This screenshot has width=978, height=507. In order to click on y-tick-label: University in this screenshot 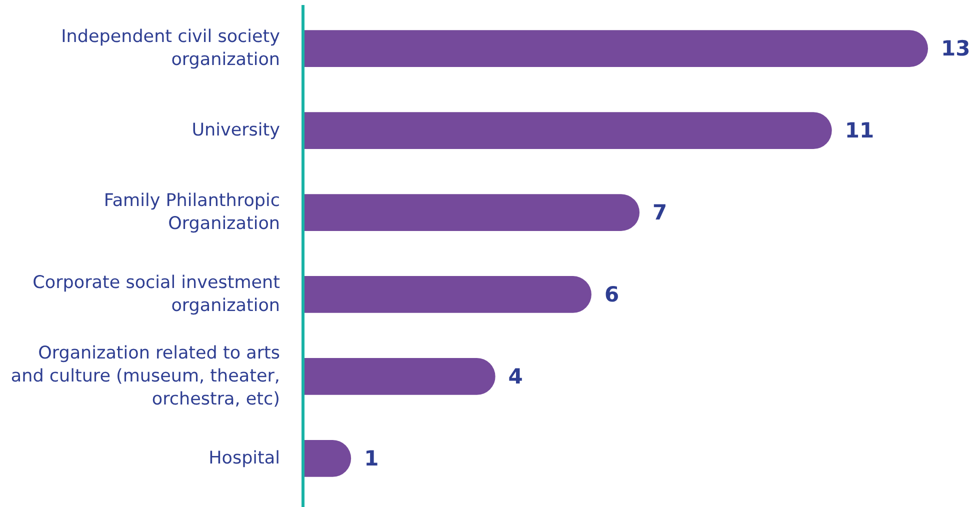, I will do `click(236, 130)`.